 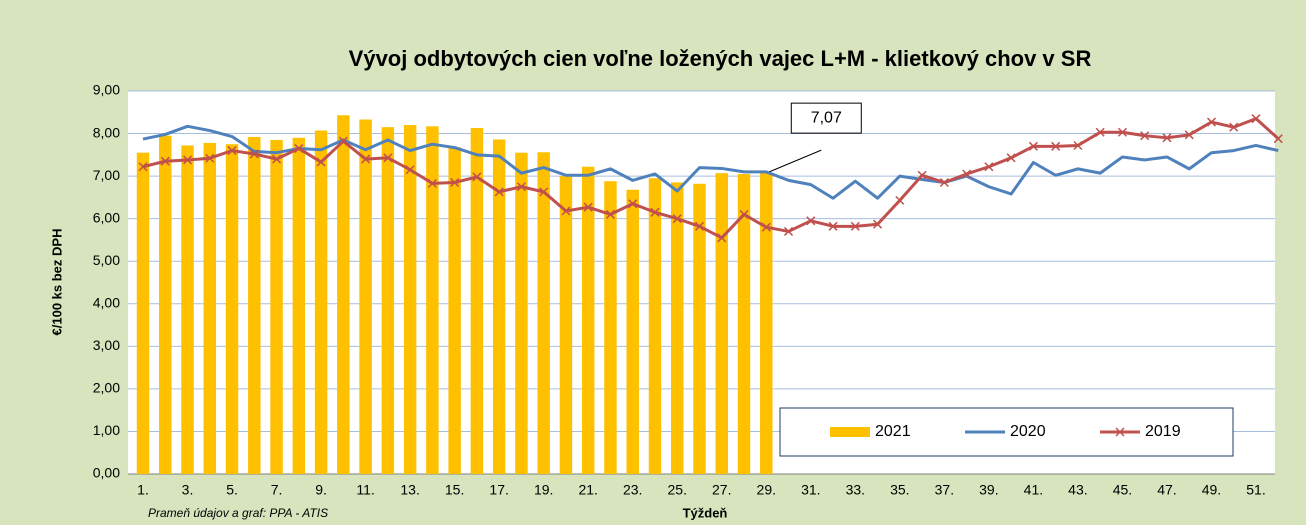 I want to click on x-tick-label: 33., so click(x=855, y=490).